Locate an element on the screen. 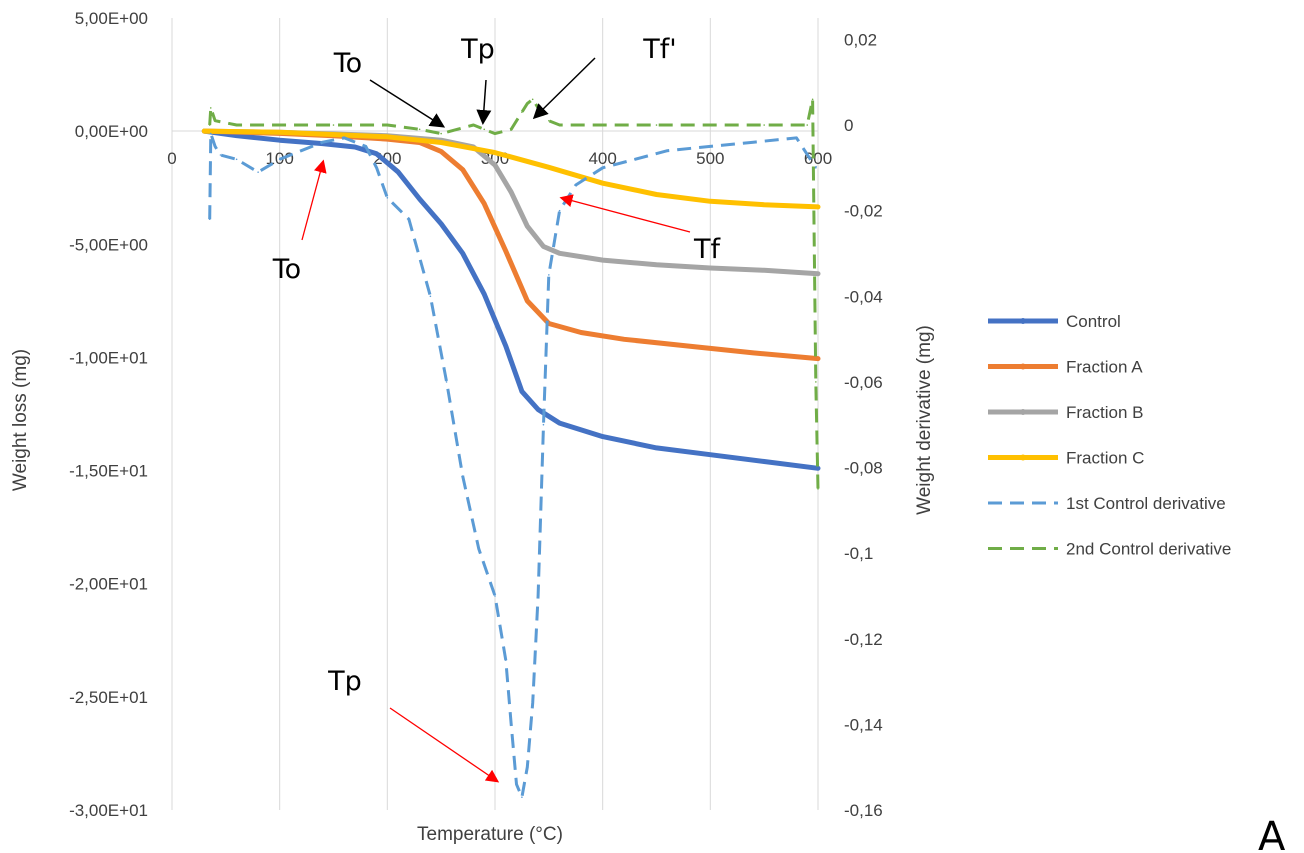 The image size is (1304, 853). x-tick-label-0: 0 is located at coordinates (171, 158).